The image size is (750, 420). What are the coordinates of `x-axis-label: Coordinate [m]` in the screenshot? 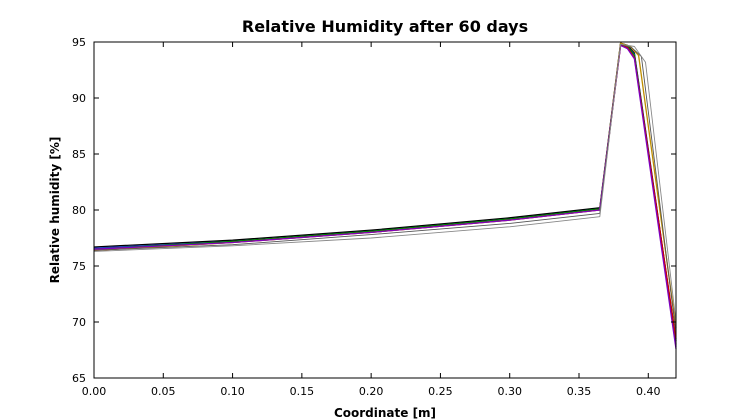 It's located at (385, 413).